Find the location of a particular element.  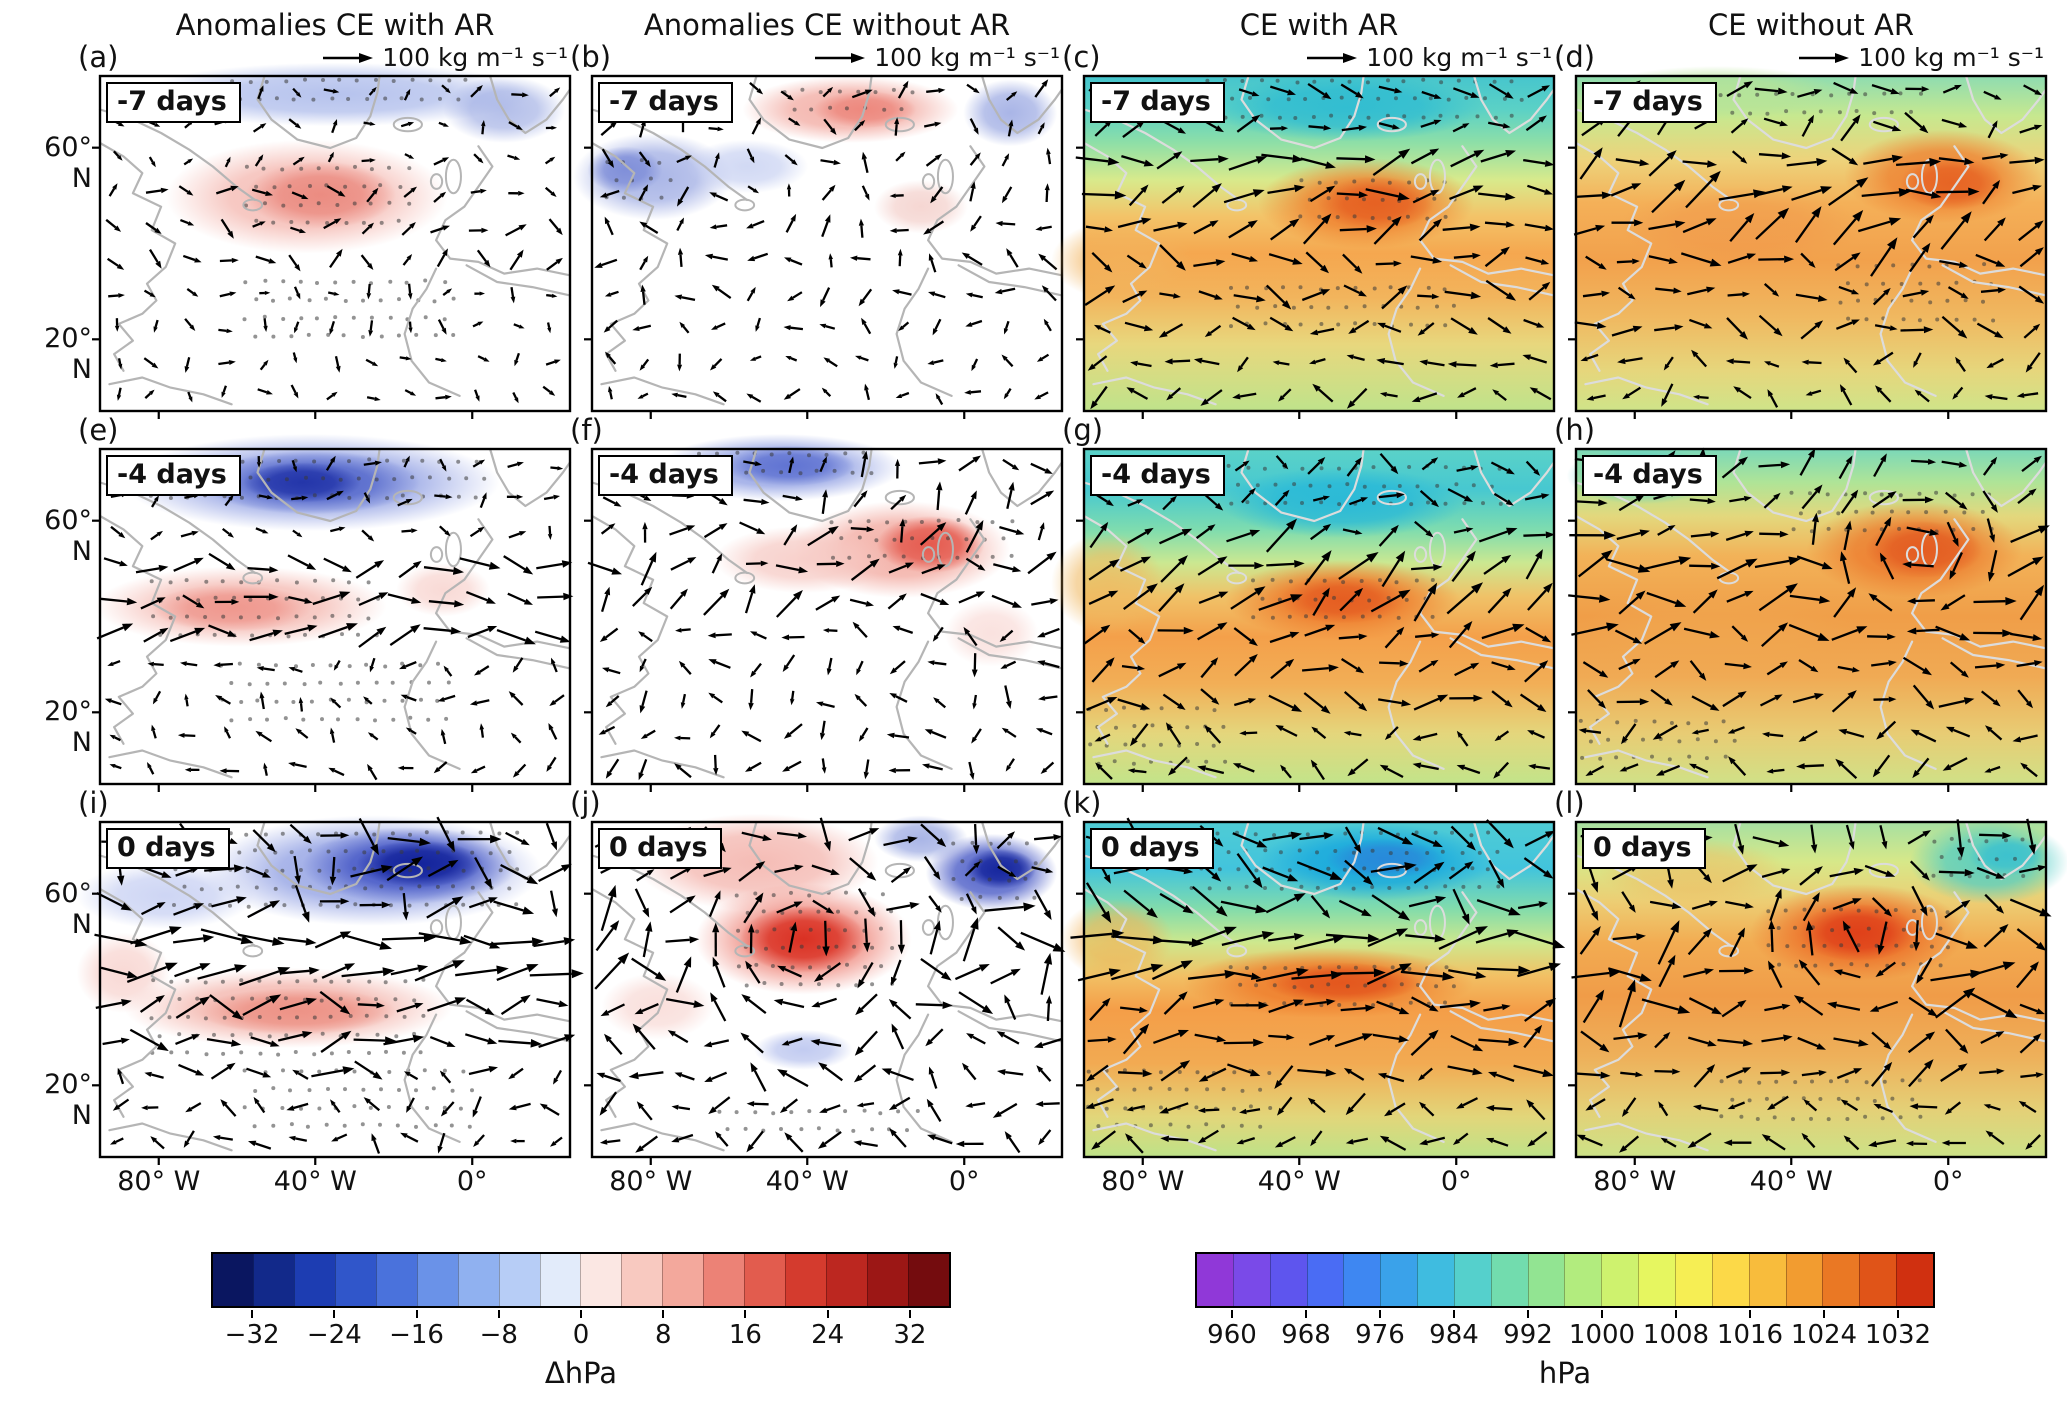

anomaly-colorbar-swatches is located at coordinates (581, 1280).